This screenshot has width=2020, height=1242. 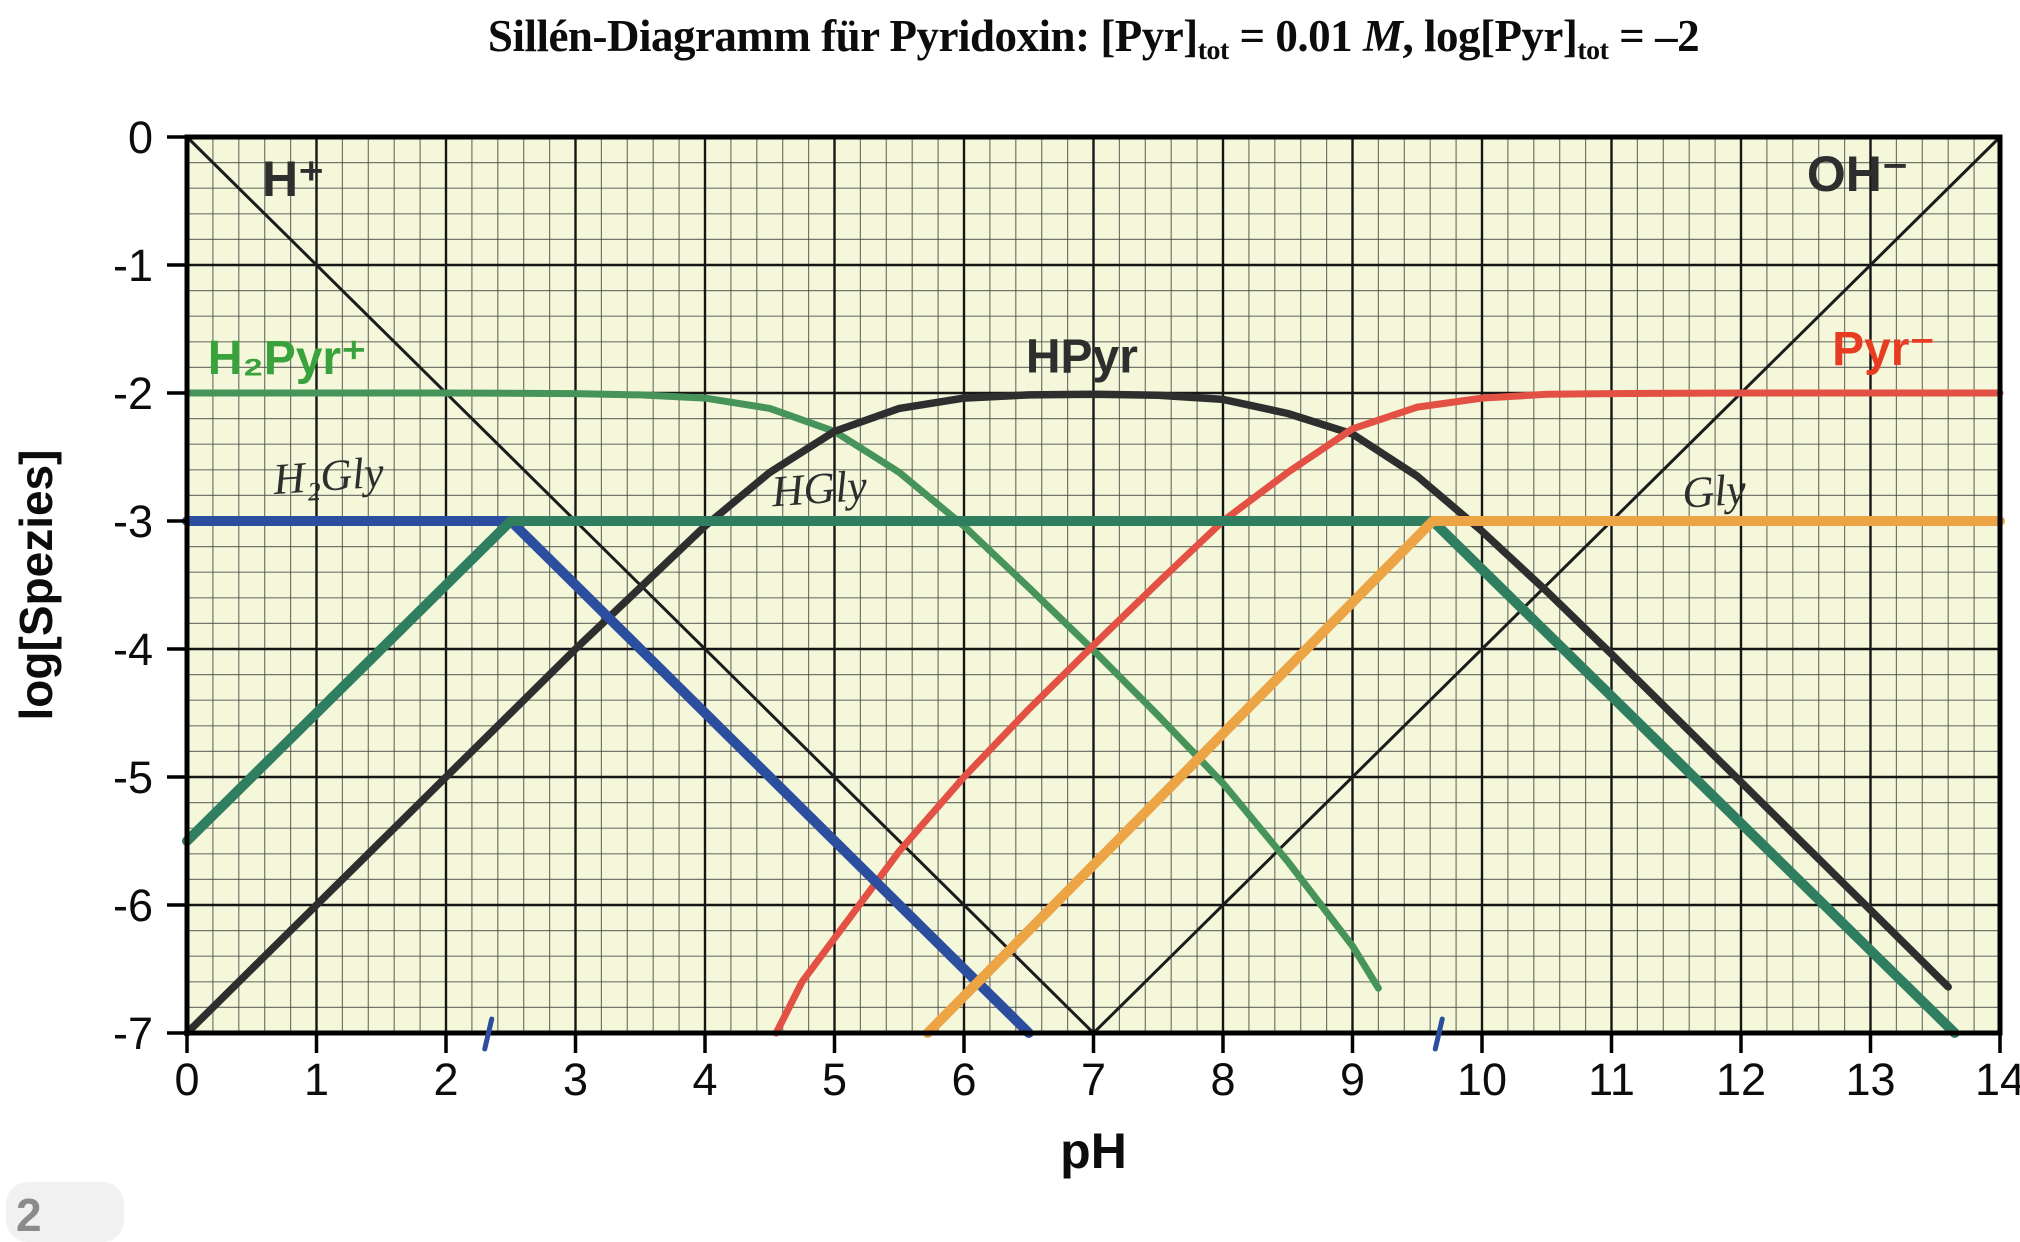 I want to click on page-number-text: 2, so click(x=29, y=1215).